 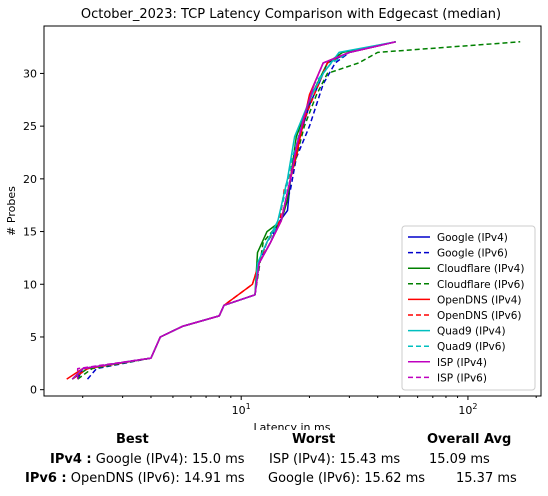 What do you see at coordinates (471, 347) in the screenshot?
I see `legend-label: Quad9 (IPv6)` at bounding box center [471, 347].